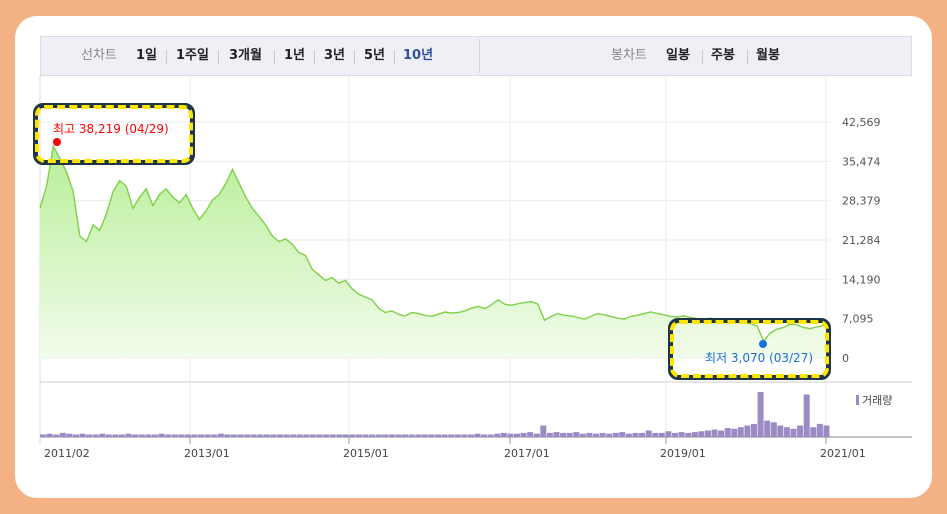  What do you see at coordinates (207, 453) in the screenshot?
I see `x-tick-label: 2013/01` at bounding box center [207, 453].